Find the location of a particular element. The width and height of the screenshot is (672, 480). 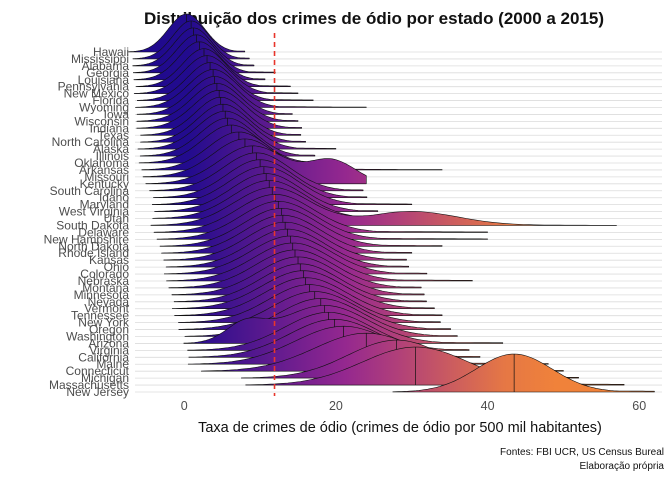

state-label: Rhode Island is located at coordinates (93, 253).